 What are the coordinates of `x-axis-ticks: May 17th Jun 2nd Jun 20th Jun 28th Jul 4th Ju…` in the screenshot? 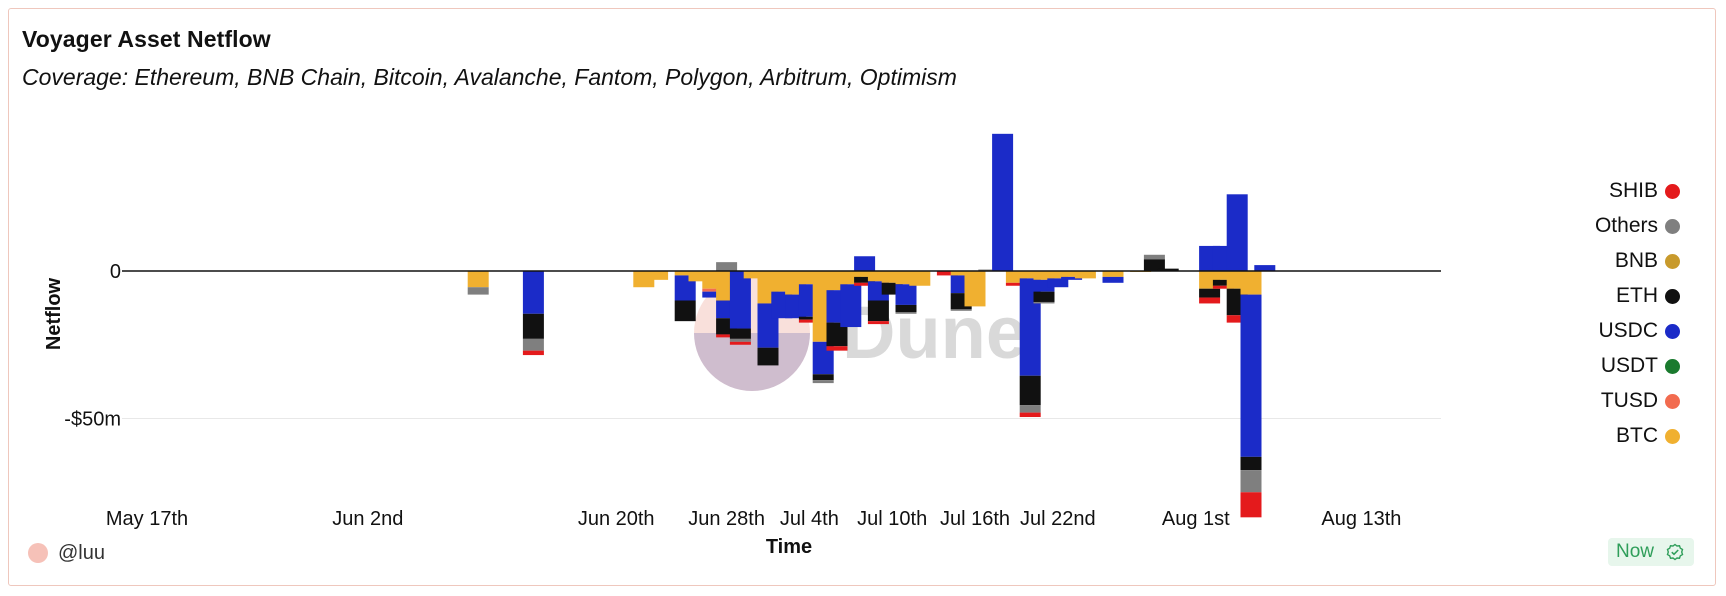 It's located at (754, 519).